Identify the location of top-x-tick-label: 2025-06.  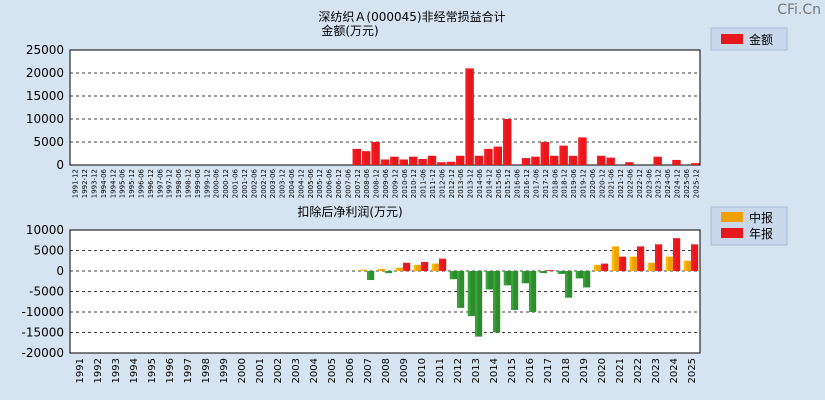
(687, 183).